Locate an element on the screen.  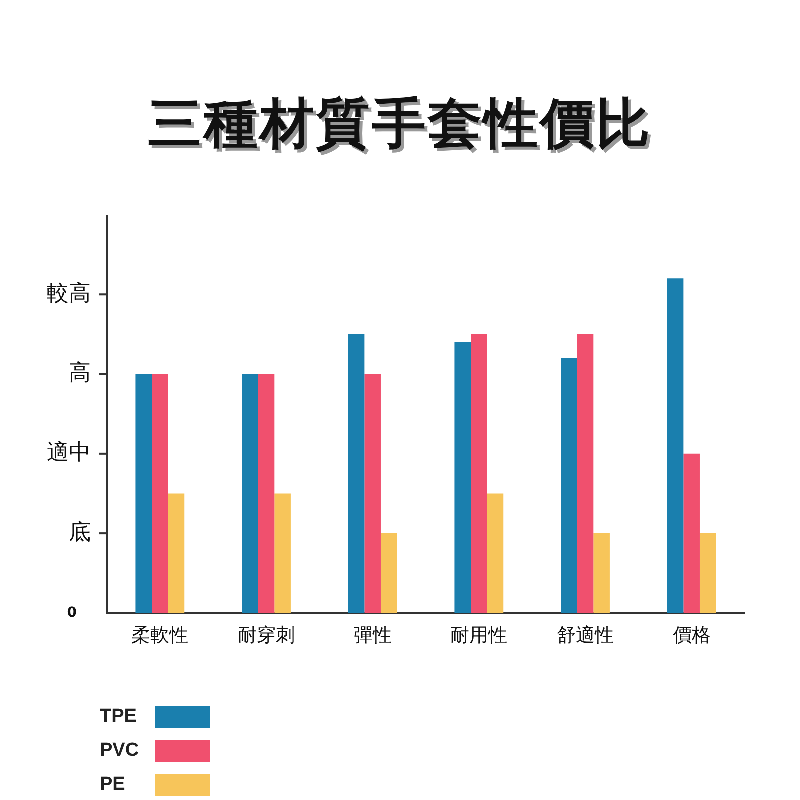
x-tick-label: 柔軟性 is located at coordinates (160, 635).